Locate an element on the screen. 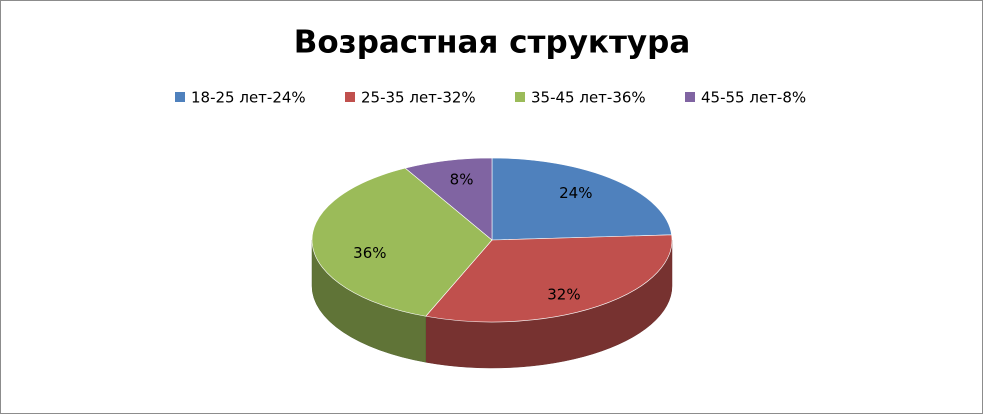 The height and width of the screenshot is (415, 984). legend-label: 35-45 лет-36% is located at coordinates (588, 98).